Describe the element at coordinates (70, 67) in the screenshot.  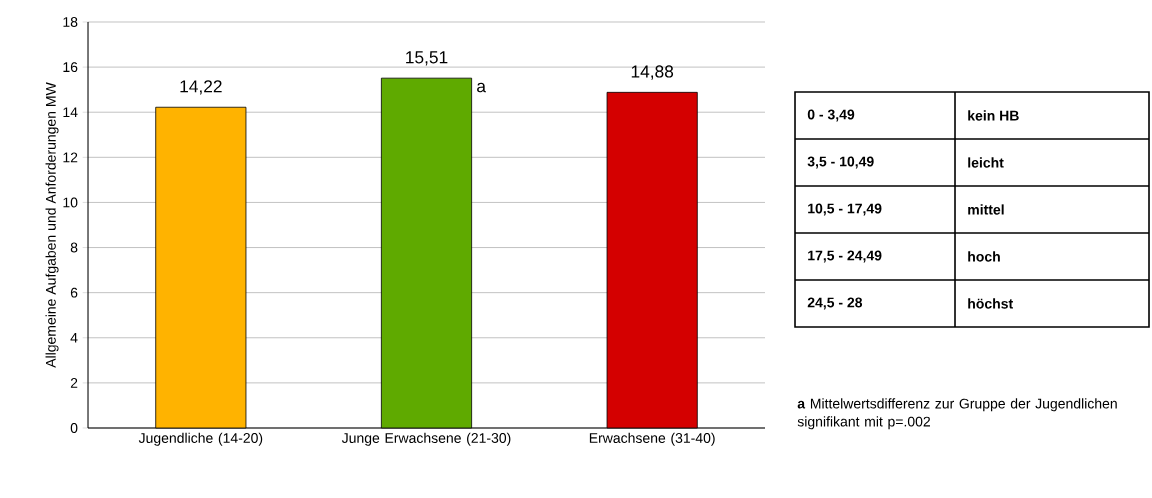
I see `y-tick-label: 16` at that location.